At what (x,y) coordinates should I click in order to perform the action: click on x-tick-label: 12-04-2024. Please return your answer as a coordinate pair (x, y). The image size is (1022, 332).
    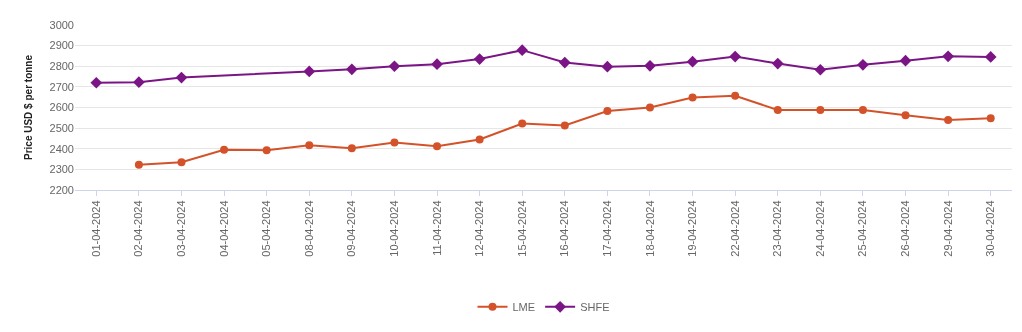
    Looking at the image, I should click on (479, 228).